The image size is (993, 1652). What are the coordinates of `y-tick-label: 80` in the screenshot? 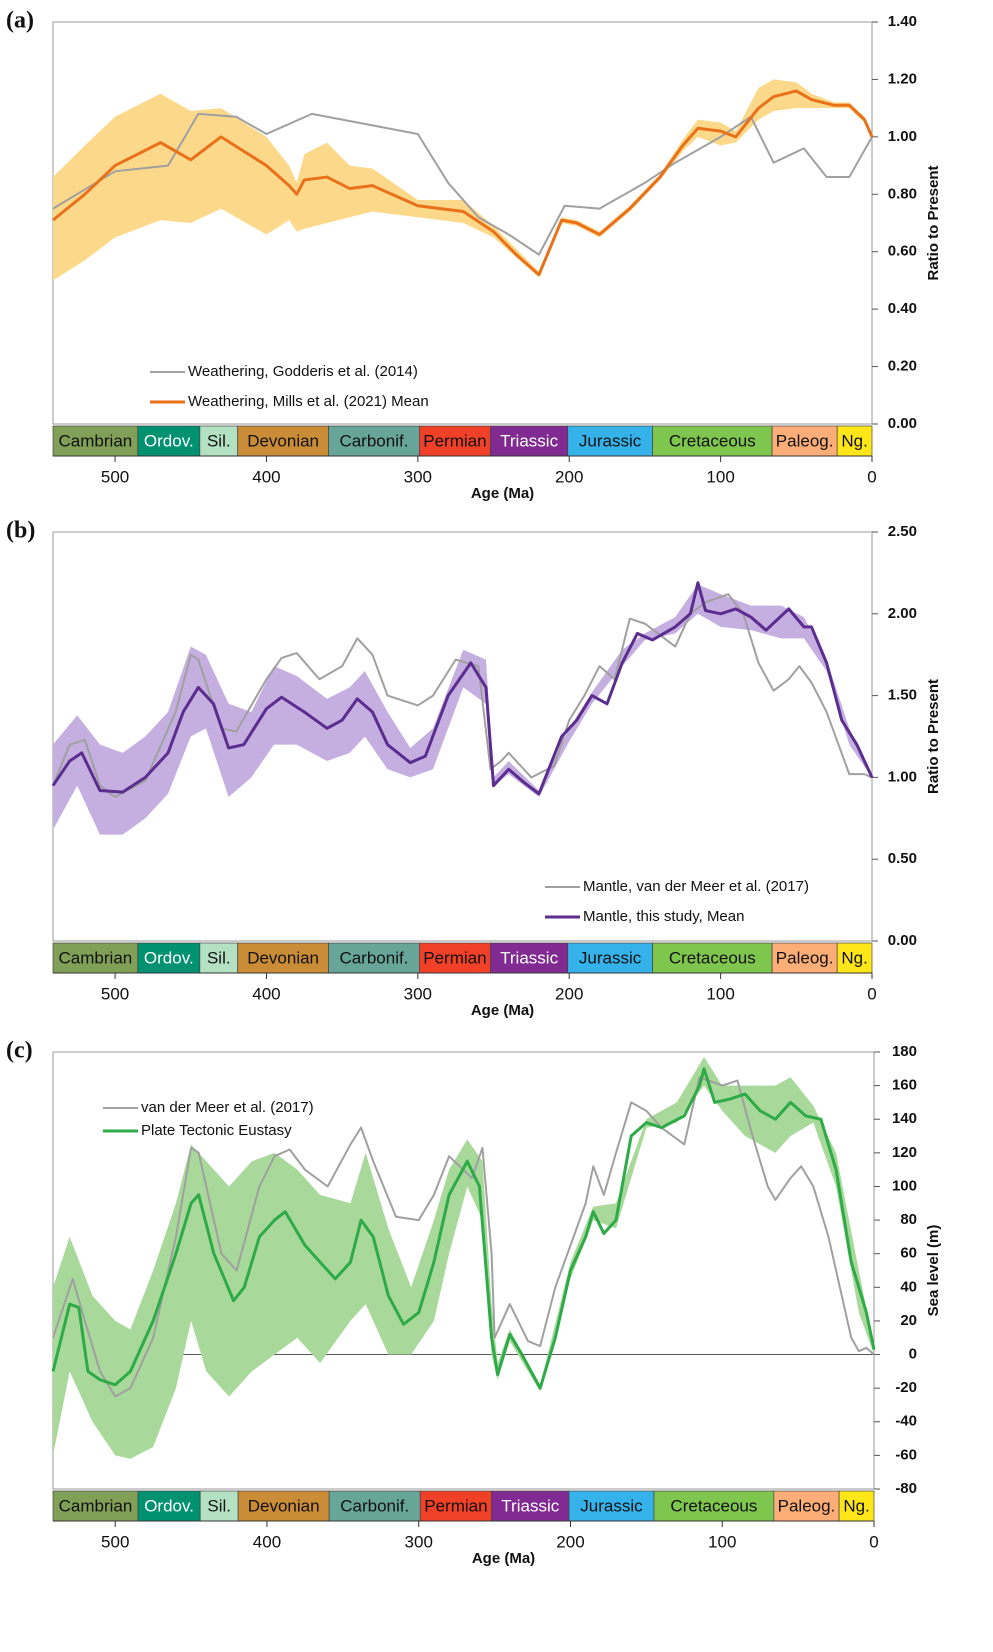 It's located at (908, 1219).